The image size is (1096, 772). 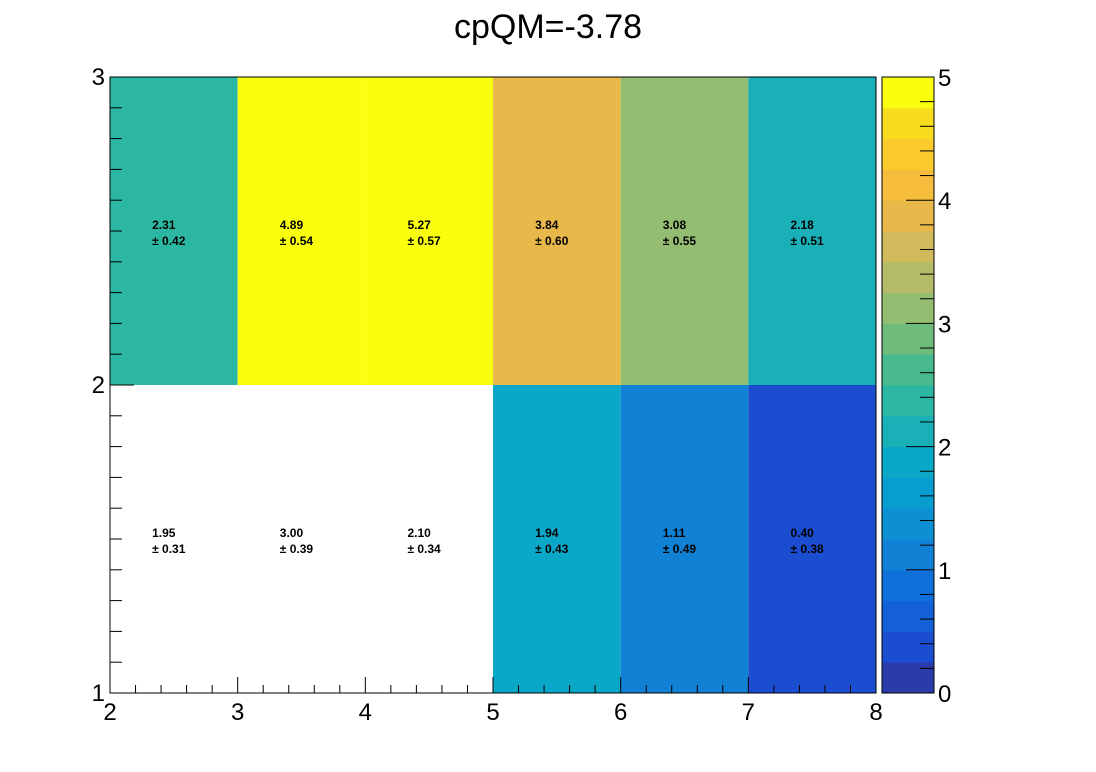 I want to click on cell-value-label: 1.94, so click(x=547, y=533).